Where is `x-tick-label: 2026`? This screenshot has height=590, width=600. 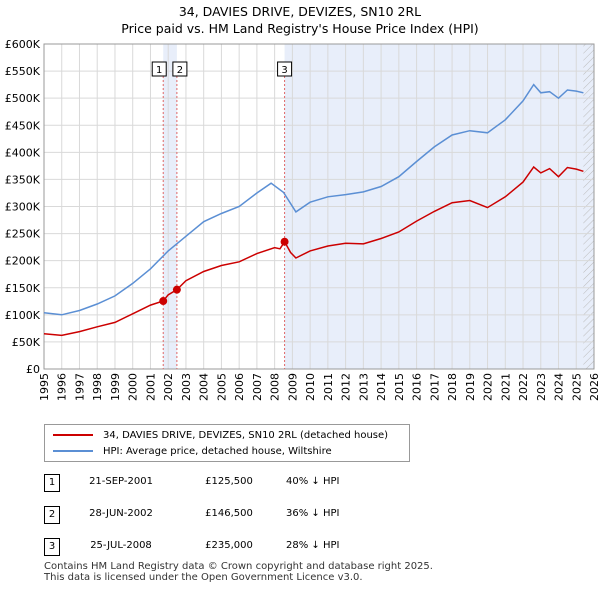 x-tick-label: 2026 is located at coordinates (594, 387).